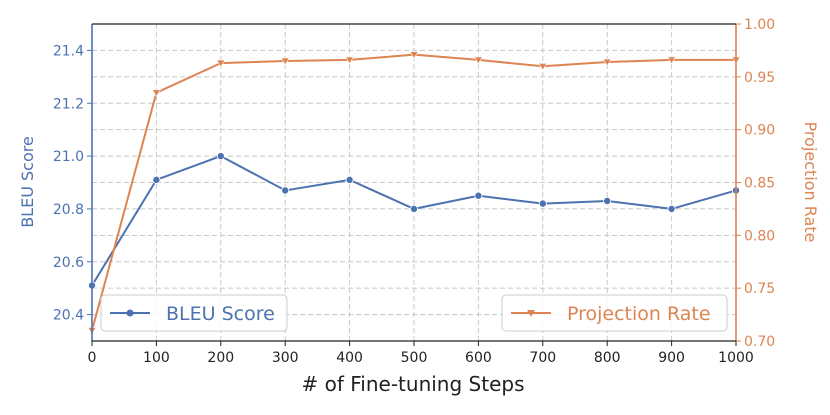  What do you see at coordinates (414, 358) in the screenshot?
I see `x-tick-label: 500` at bounding box center [414, 358].